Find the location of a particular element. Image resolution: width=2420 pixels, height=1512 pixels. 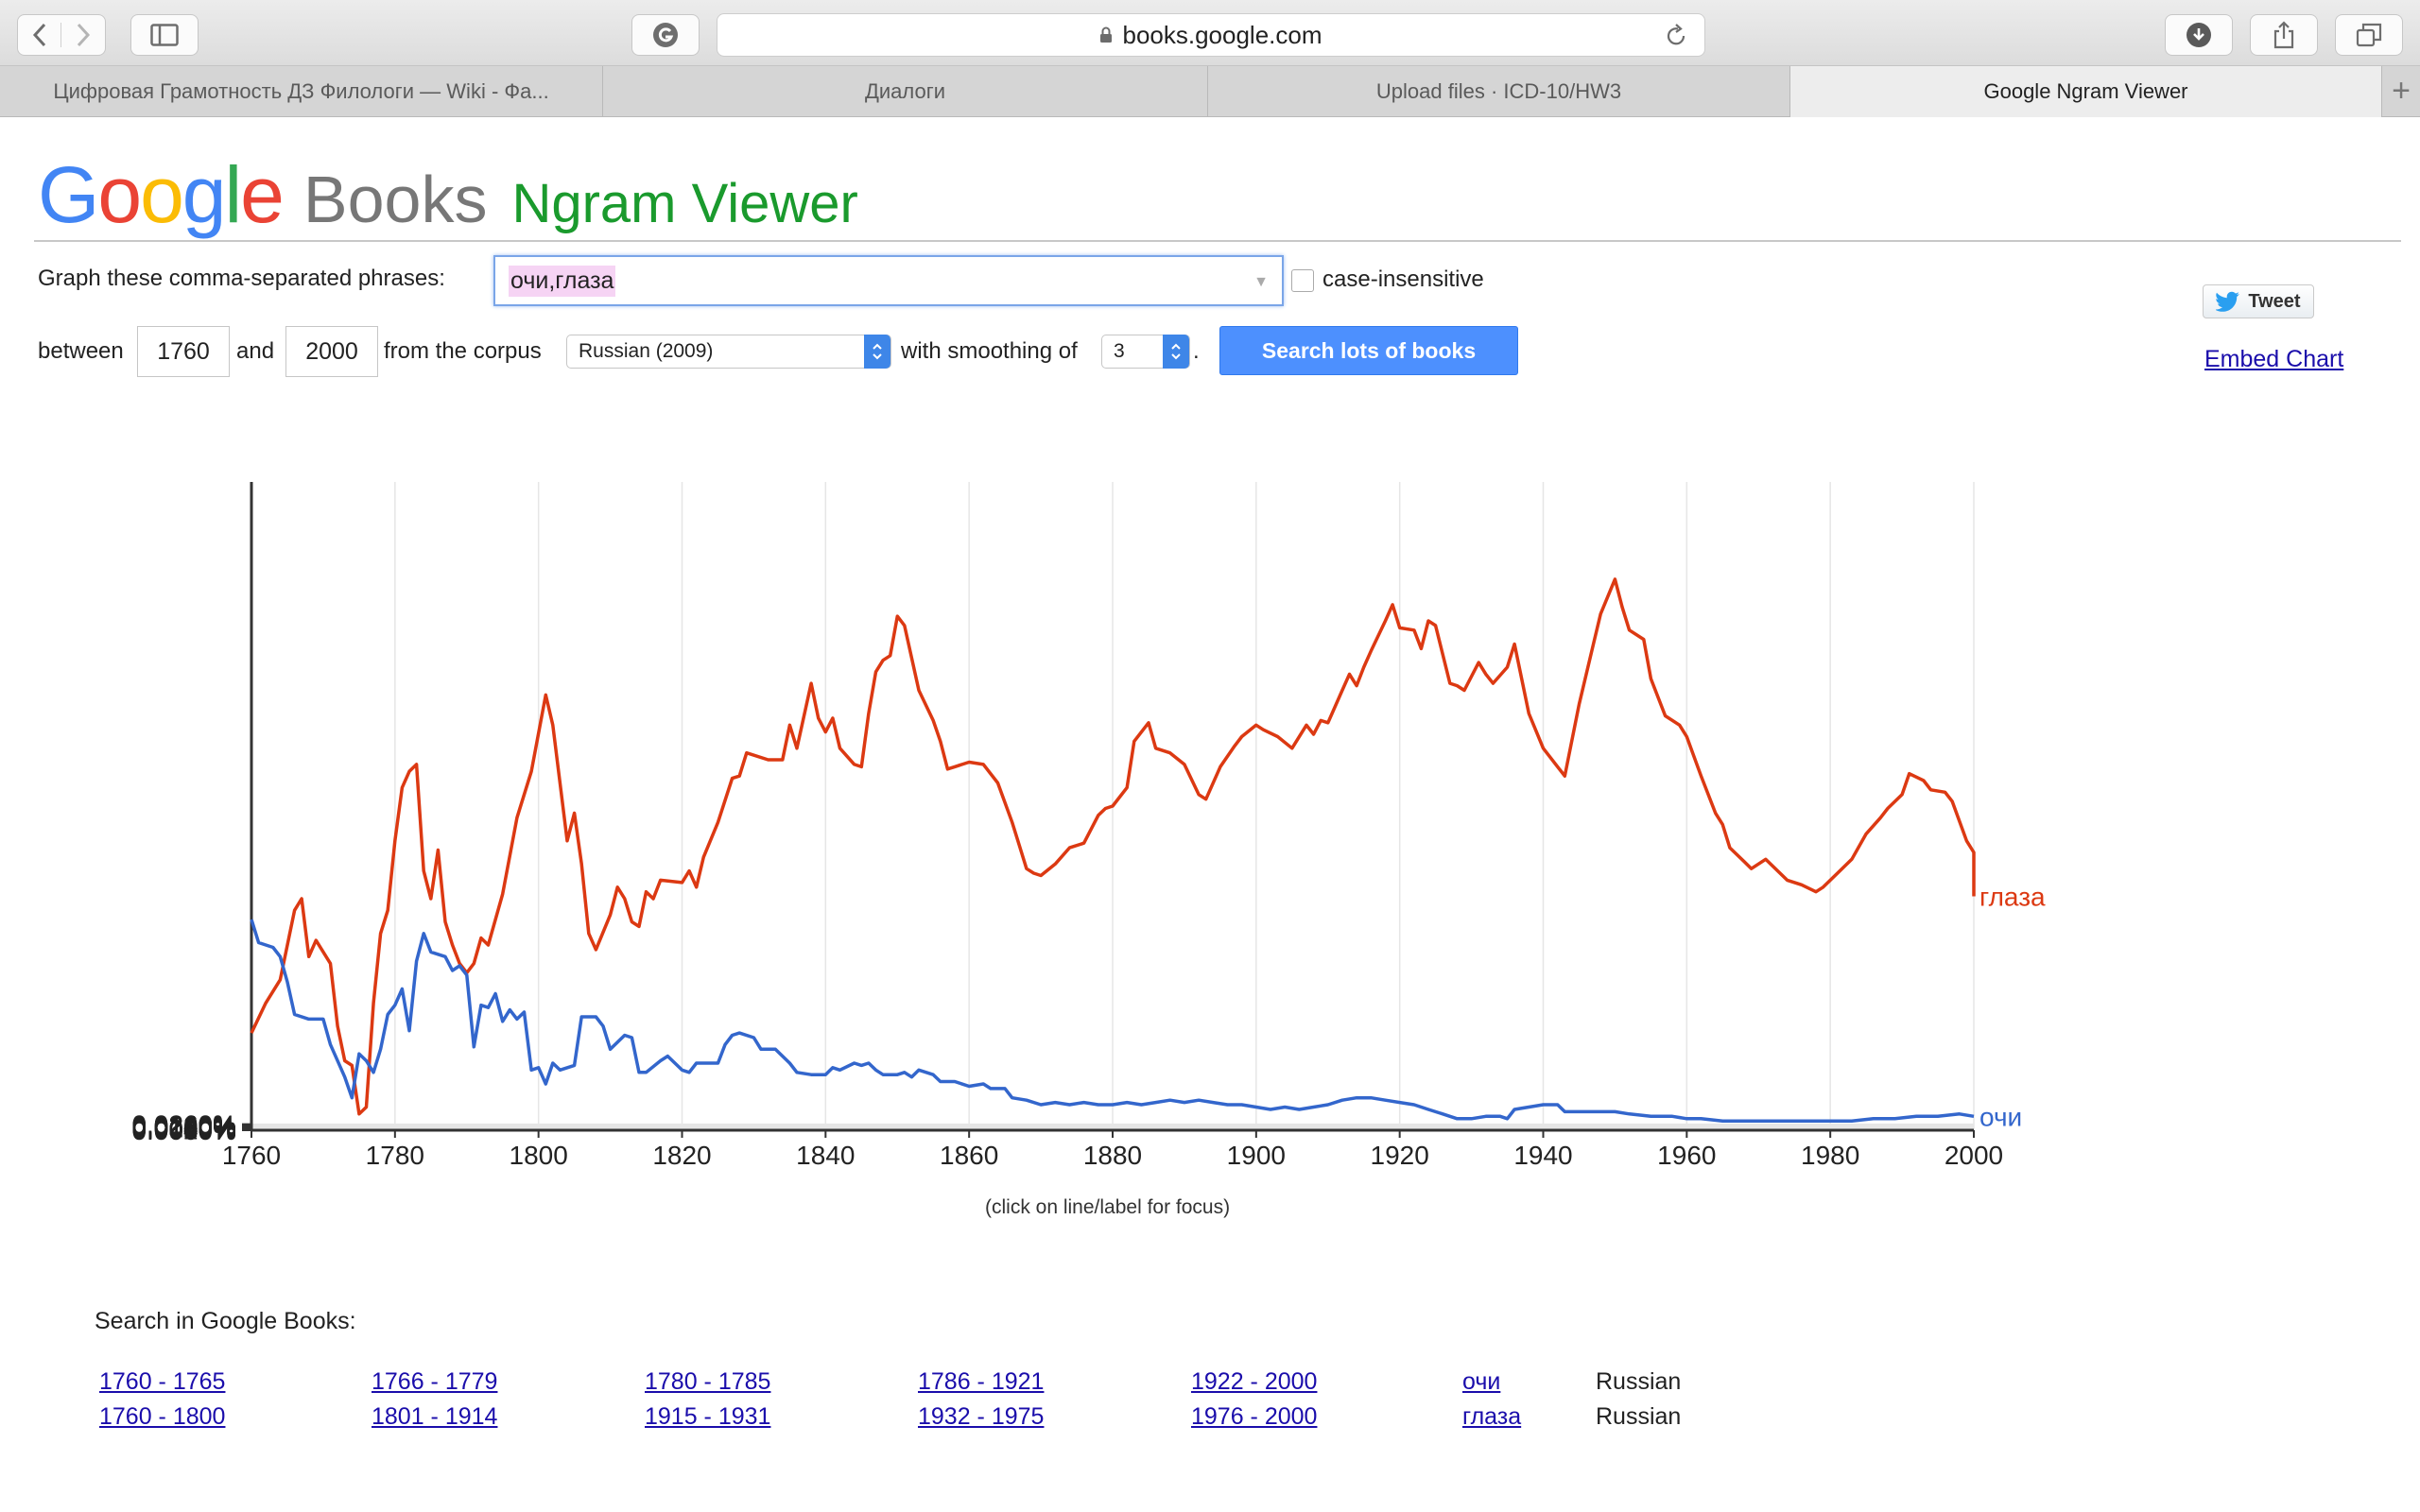

end-year-value: 2000 is located at coordinates (331, 351).